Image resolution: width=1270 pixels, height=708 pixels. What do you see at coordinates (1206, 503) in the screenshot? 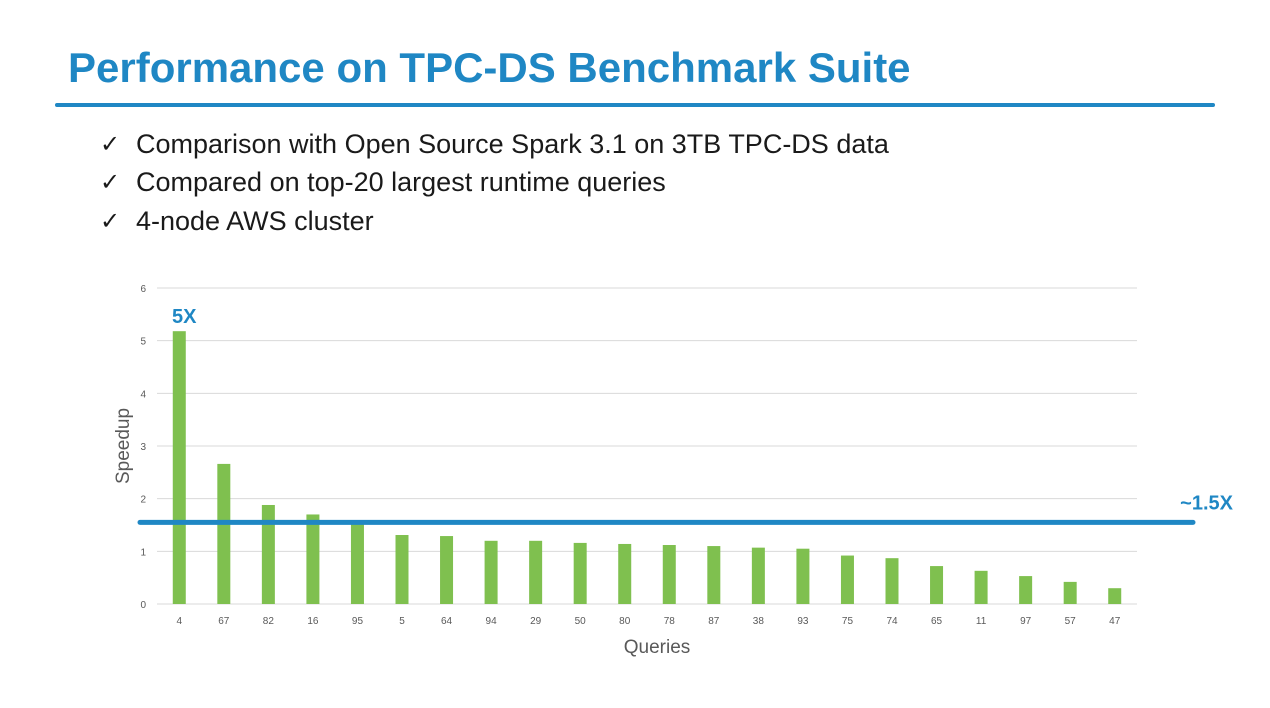
I see `reference-line-label: ~1.5X` at bounding box center [1206, 503].